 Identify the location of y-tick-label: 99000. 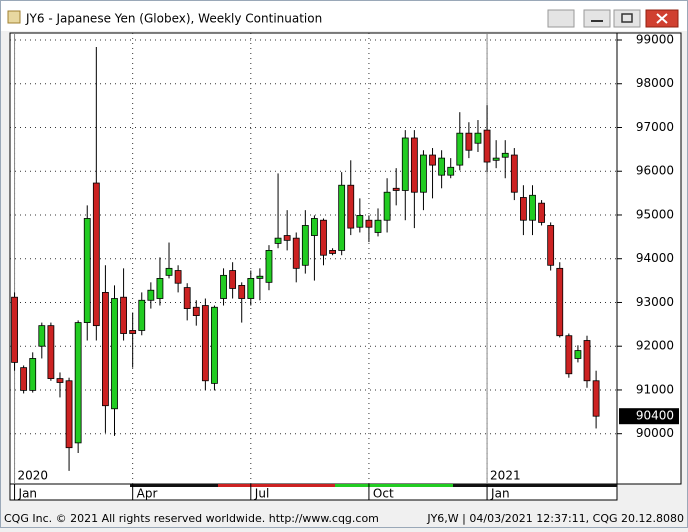
(655, 39).